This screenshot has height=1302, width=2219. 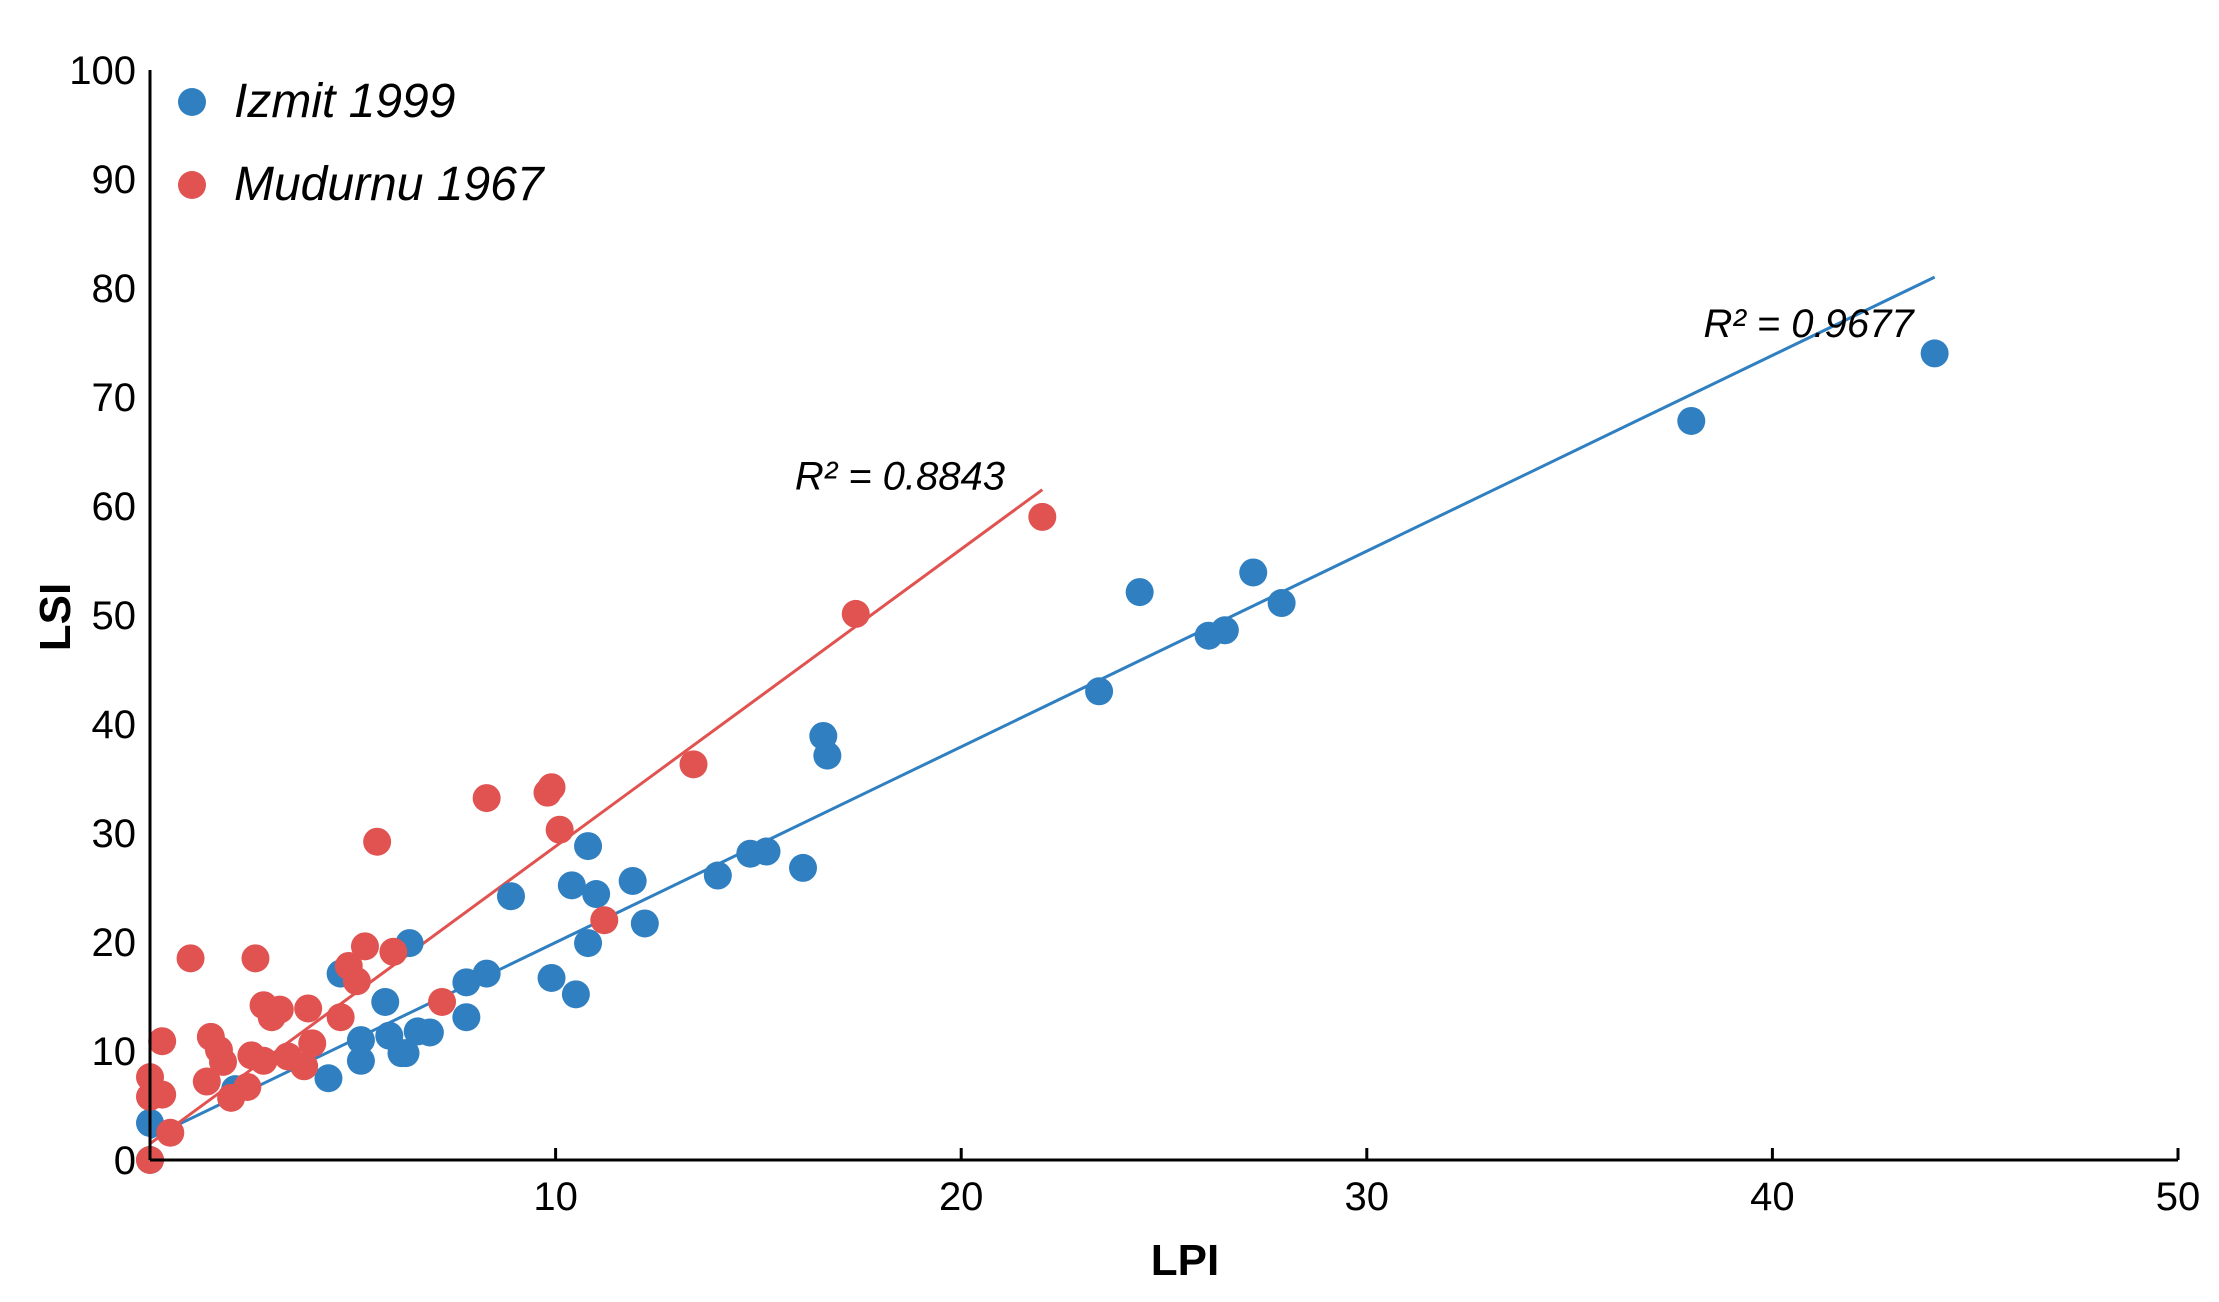 I want to click on y-tick-label: 70, so click(x=114, y=398).